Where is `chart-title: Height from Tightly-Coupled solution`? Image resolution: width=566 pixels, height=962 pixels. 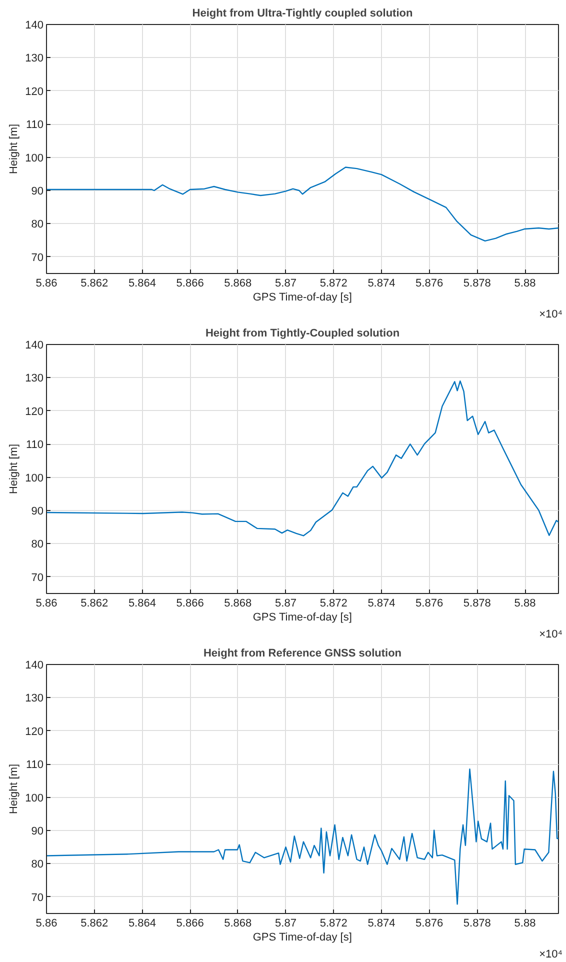
chart-title: Height from Tightly-Coupled solution is located at coordinates (302, 334).